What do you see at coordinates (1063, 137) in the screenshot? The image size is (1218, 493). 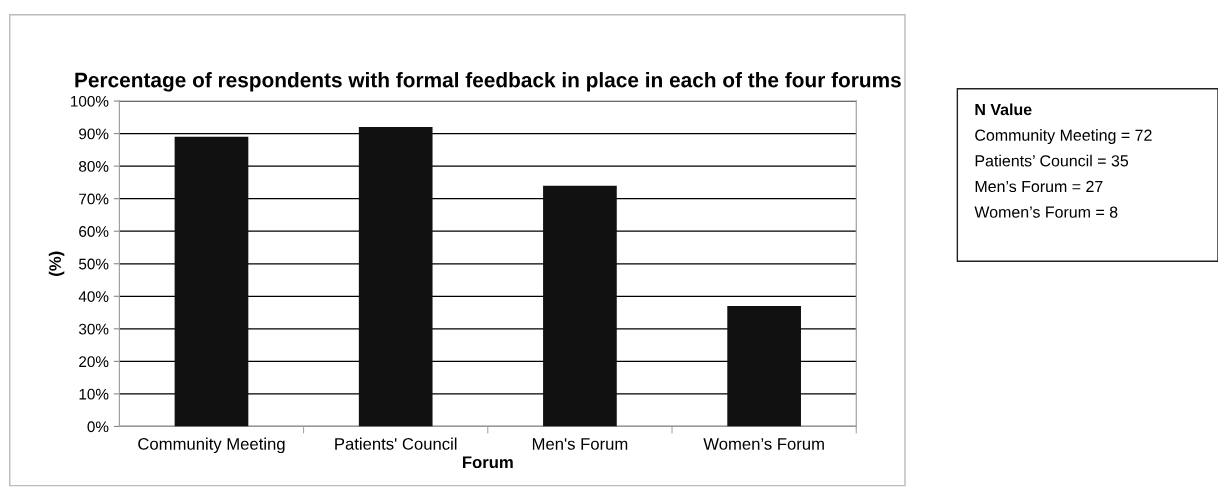 I see `text: Community Meeting = 72` at bounding box center [1063, 137].